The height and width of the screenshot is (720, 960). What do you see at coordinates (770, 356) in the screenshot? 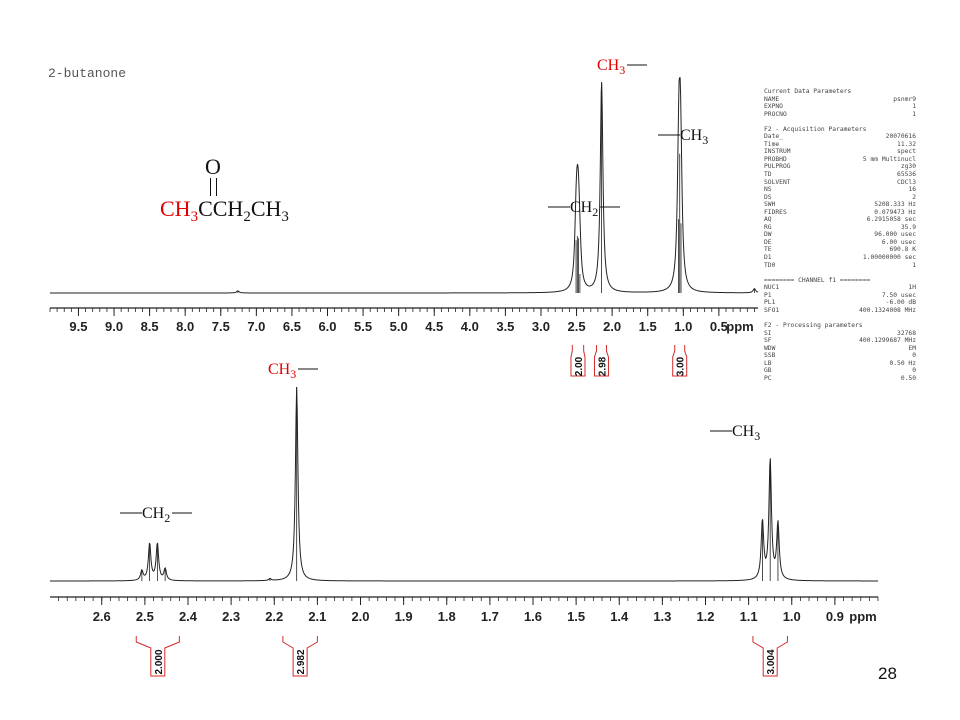
I see `parameter-key: SSB` at bounding box center [770, 356].